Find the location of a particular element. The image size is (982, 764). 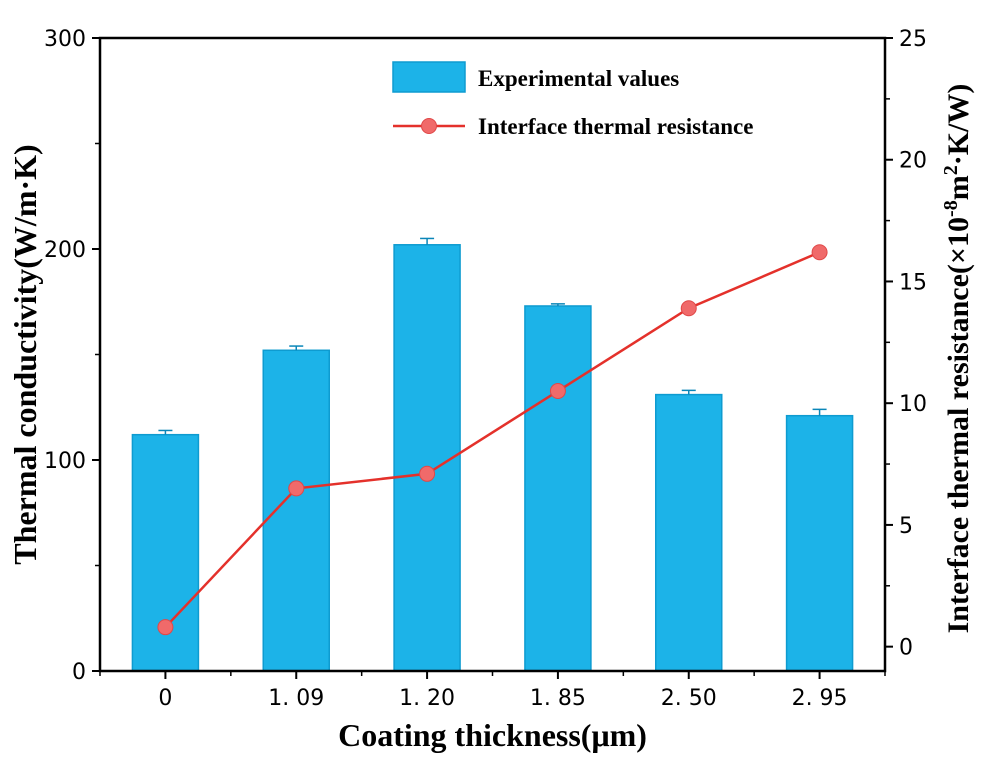

right-y-title-exponent: -8 is located at coordinates (951, 208).